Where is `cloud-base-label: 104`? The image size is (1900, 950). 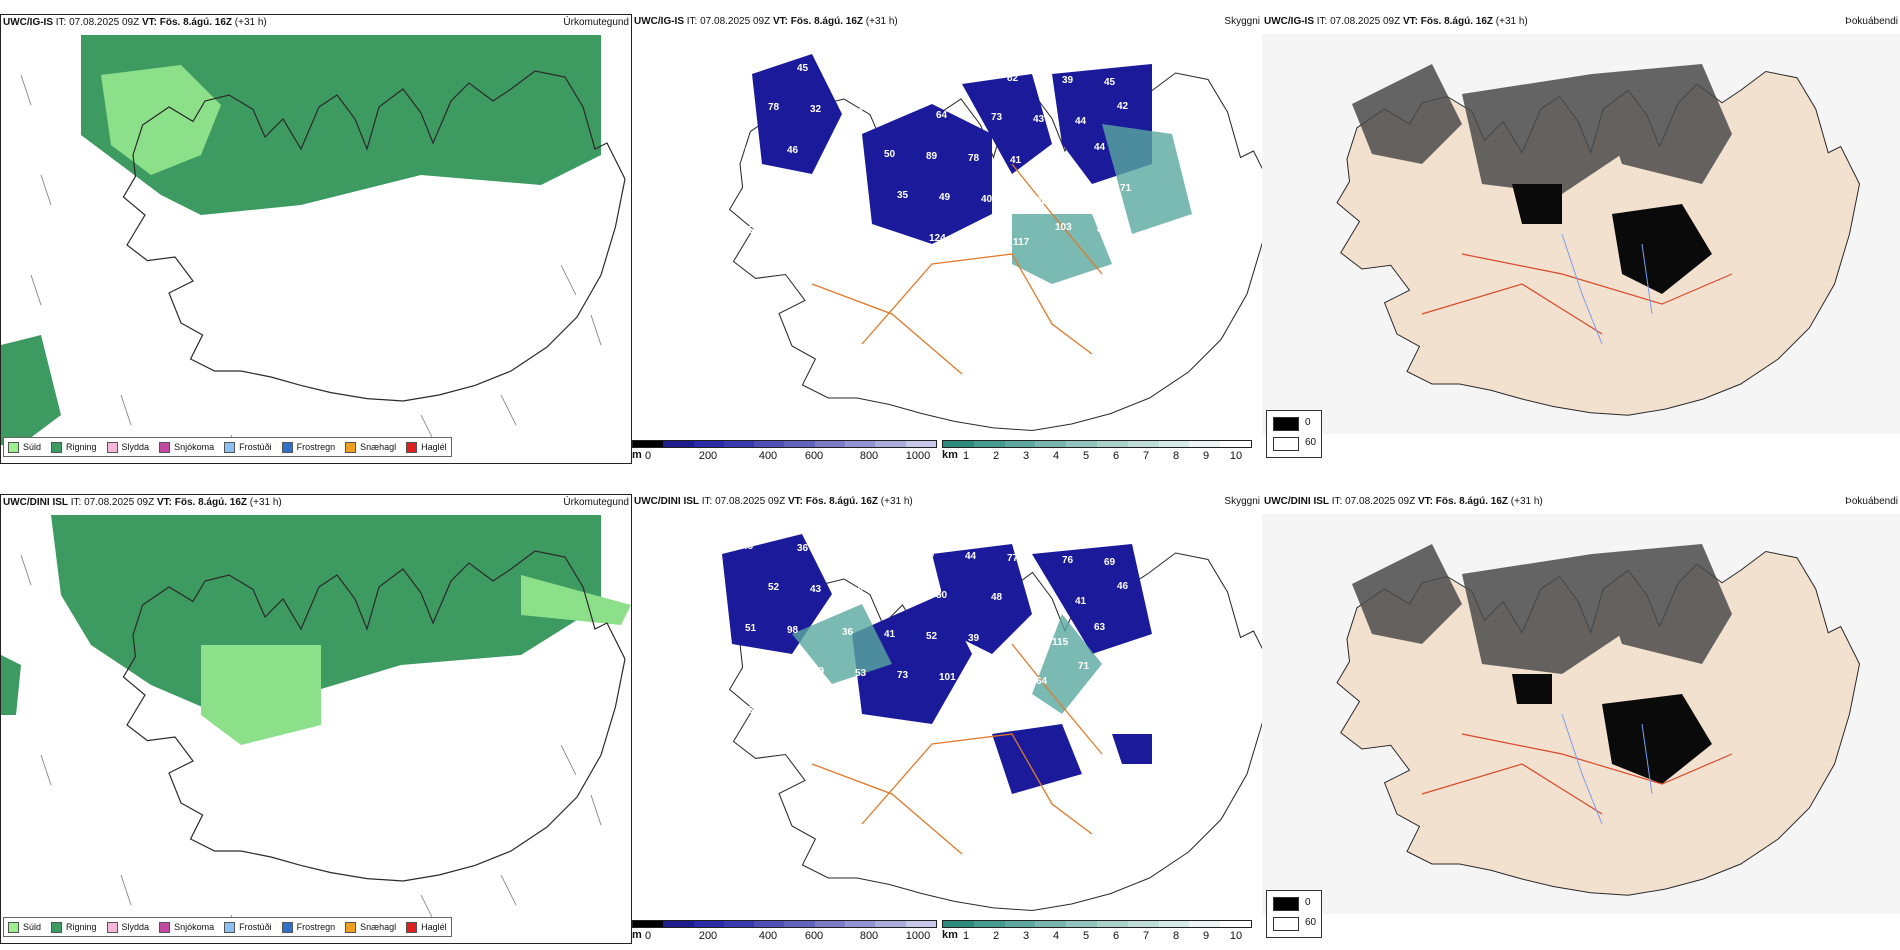
cloud-base-label: 104 is located at coordinates (989, 679).